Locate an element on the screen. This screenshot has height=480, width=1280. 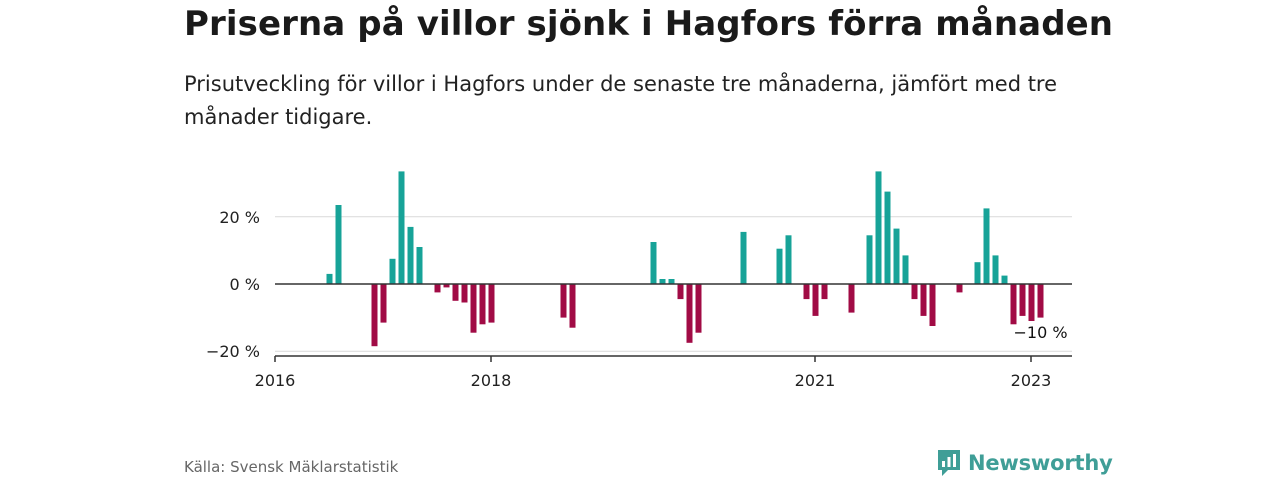
x-tick-label: 2018 is located at coordinates (491, 380).